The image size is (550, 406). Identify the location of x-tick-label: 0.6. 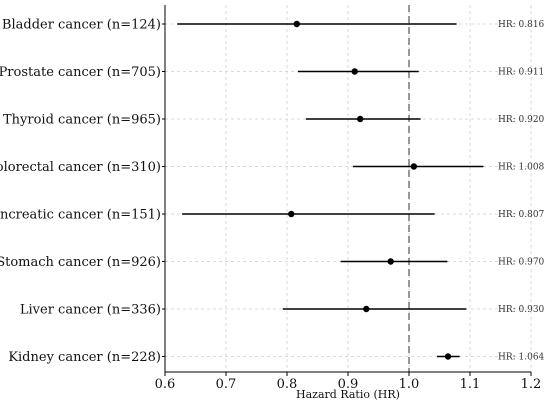
(165, 384).